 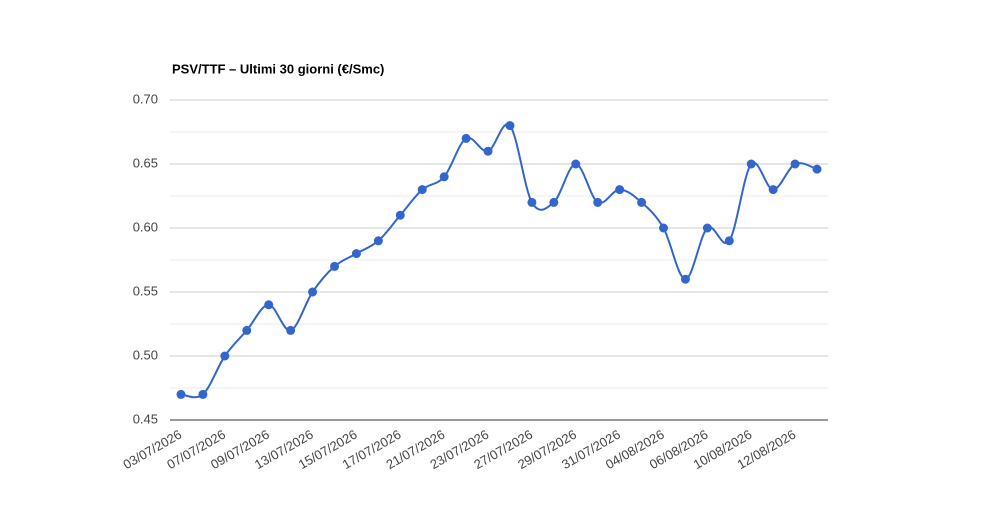 I want to click on y-tick-label: 0.60, so click(x=145, y=226).